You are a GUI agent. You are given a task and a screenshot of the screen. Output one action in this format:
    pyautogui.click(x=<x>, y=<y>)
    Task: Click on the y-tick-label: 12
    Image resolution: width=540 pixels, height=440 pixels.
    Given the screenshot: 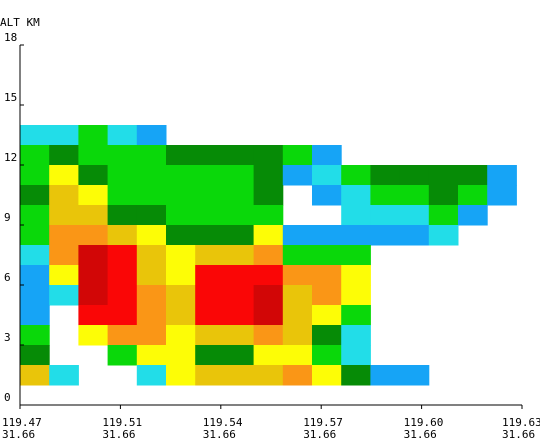 What is the action you would take?
    pyautogui.click(x=10, y=157)
    